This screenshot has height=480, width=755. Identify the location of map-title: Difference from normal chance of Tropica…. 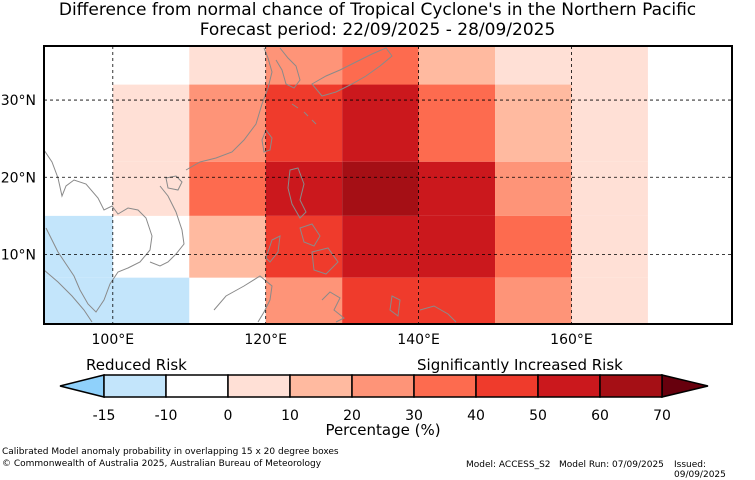
(377, 10).